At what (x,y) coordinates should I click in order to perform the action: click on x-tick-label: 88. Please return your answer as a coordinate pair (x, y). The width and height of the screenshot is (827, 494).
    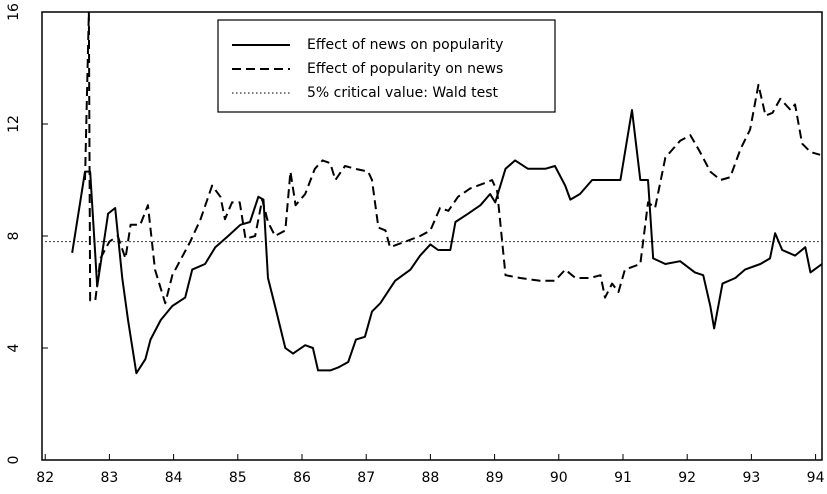
    Looking at the image, I should click on (430, 478).